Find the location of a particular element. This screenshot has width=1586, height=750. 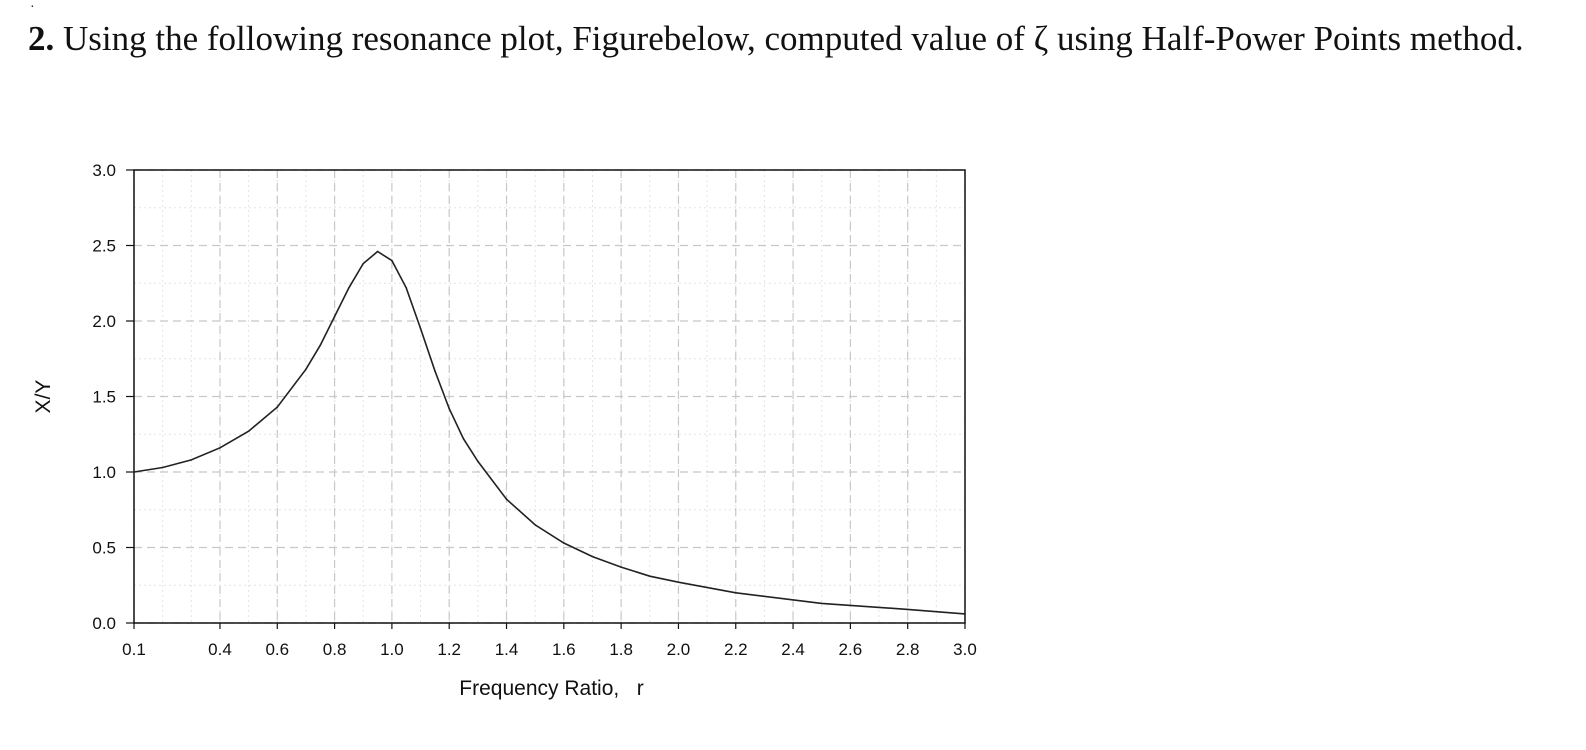

y-tick-label: 2.0 is located at coordinates (104, 321).